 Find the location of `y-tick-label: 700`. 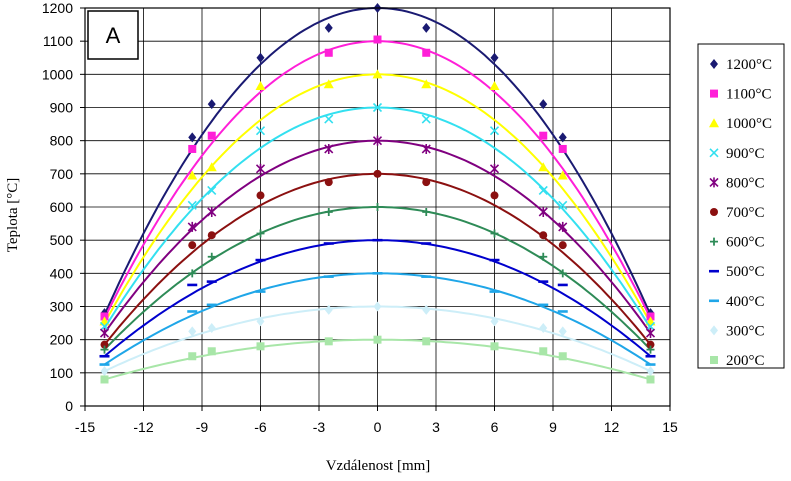

y-tick-label: 700 is located at coordinates (62, 174).